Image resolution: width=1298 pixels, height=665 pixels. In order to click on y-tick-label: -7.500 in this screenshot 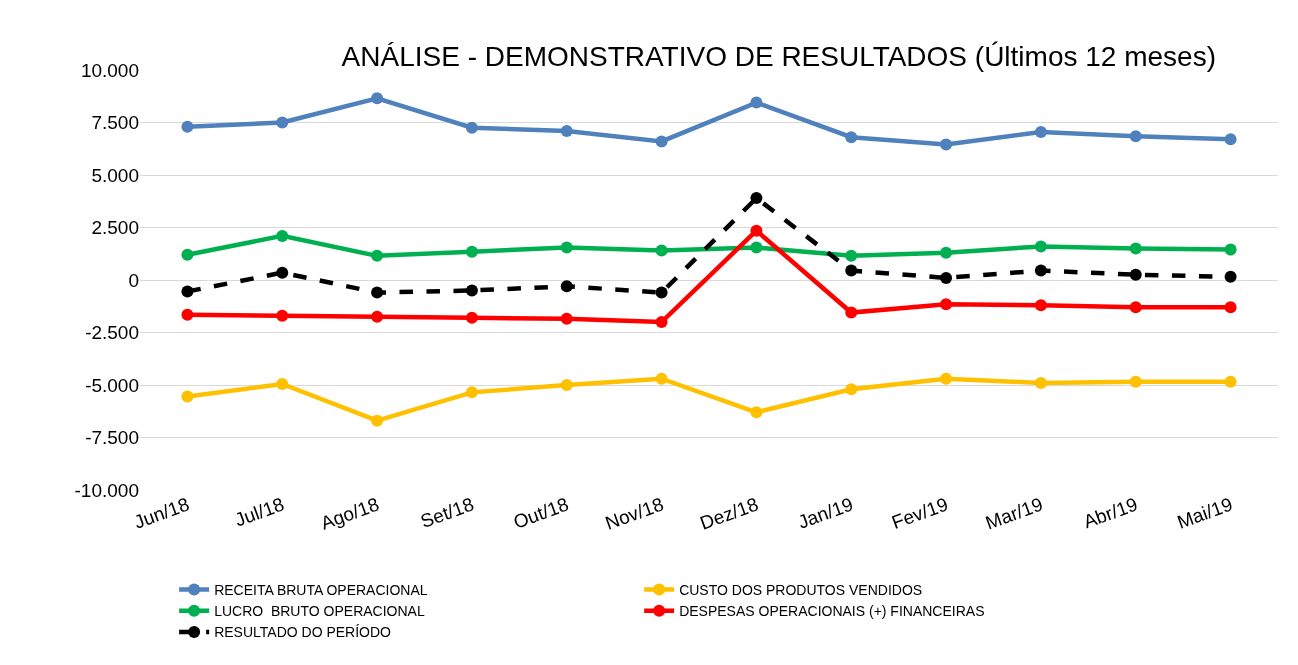, I will do `click(112, 438)`.